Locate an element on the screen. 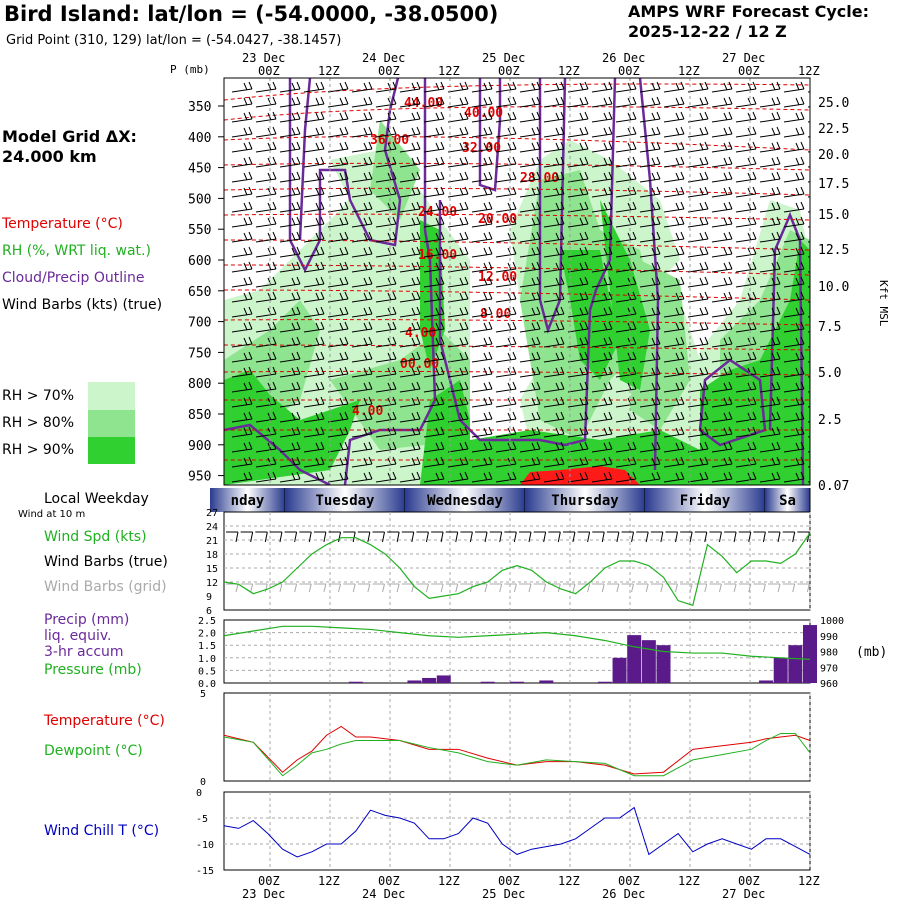 This screenshot has height=900, width=900. weekday-day-label: Sa is located at coordinates (787, 501).